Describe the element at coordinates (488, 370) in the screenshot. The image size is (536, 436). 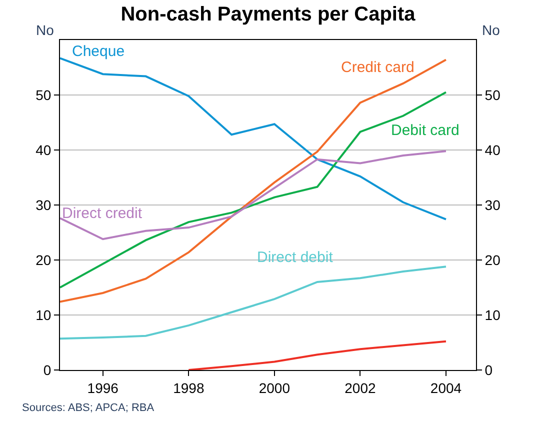
I see `y2-tick-label: 0` at that location.